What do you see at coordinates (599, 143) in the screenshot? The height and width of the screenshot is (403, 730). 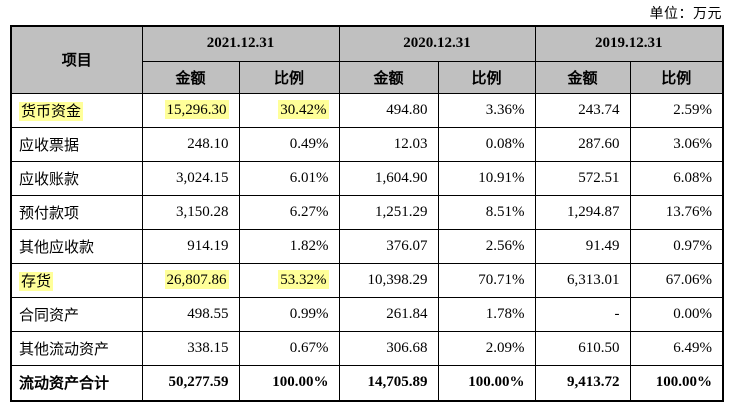 I see `value-text: 287.60` at bounding box center [599, 143].